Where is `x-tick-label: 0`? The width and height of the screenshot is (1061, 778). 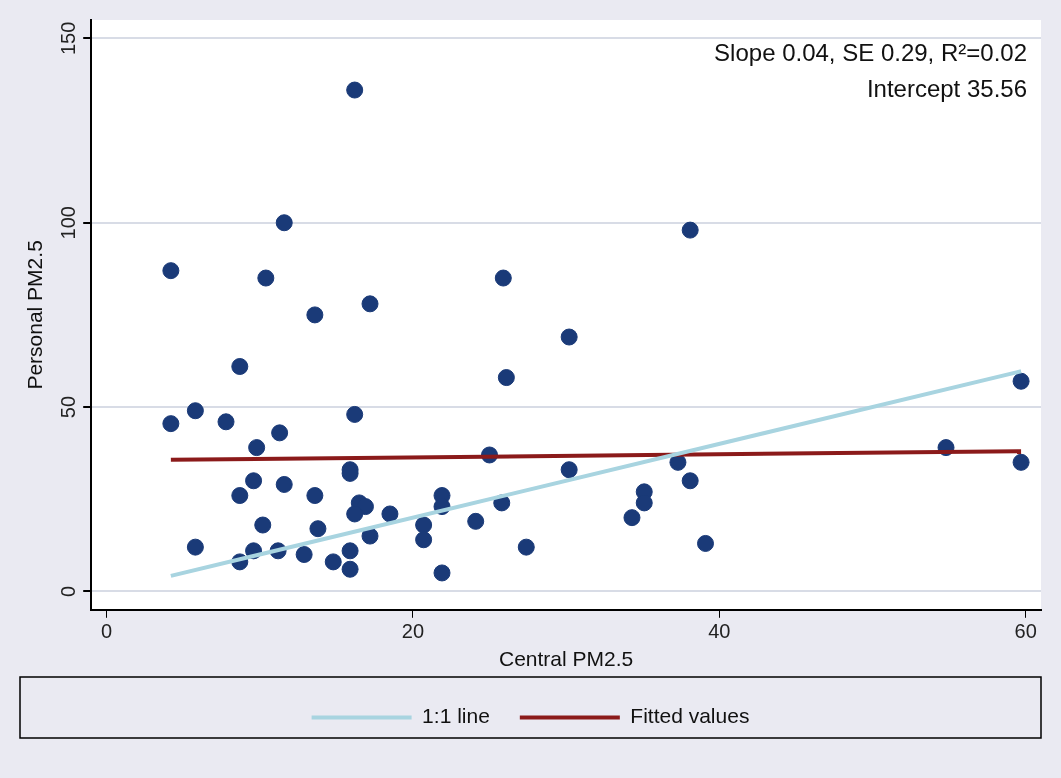 x-tick-label: 0 is located at coordinates (106, 631).